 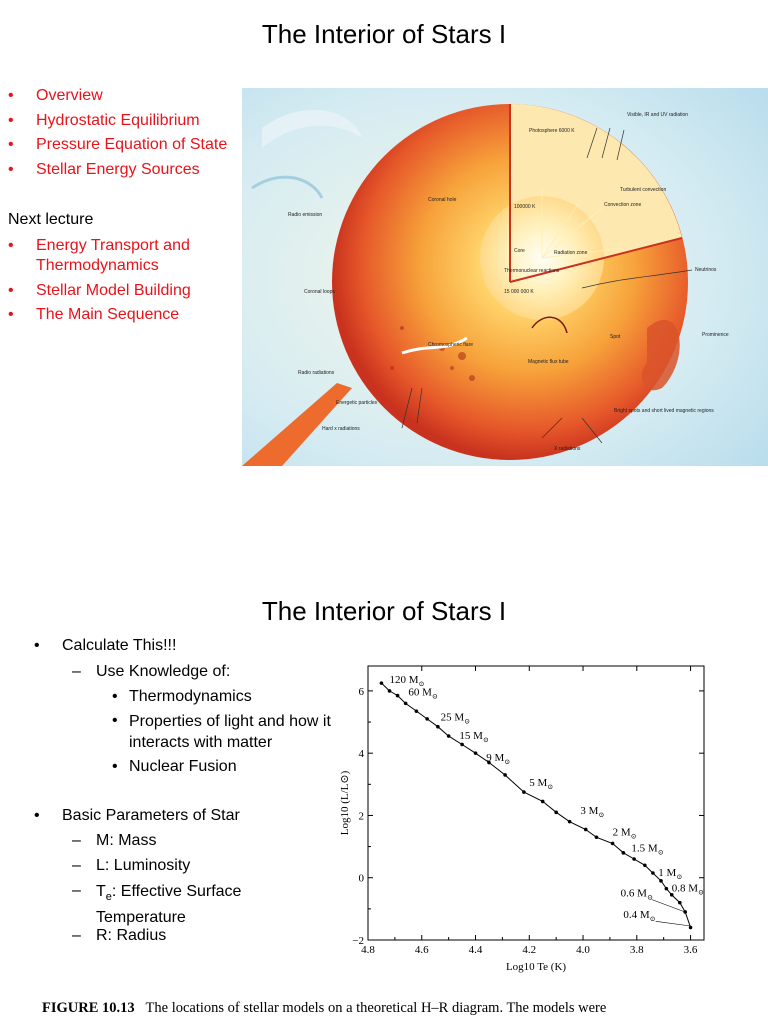 I want to click on mass-label: 2 M⊙, so click(x=625, y=834).